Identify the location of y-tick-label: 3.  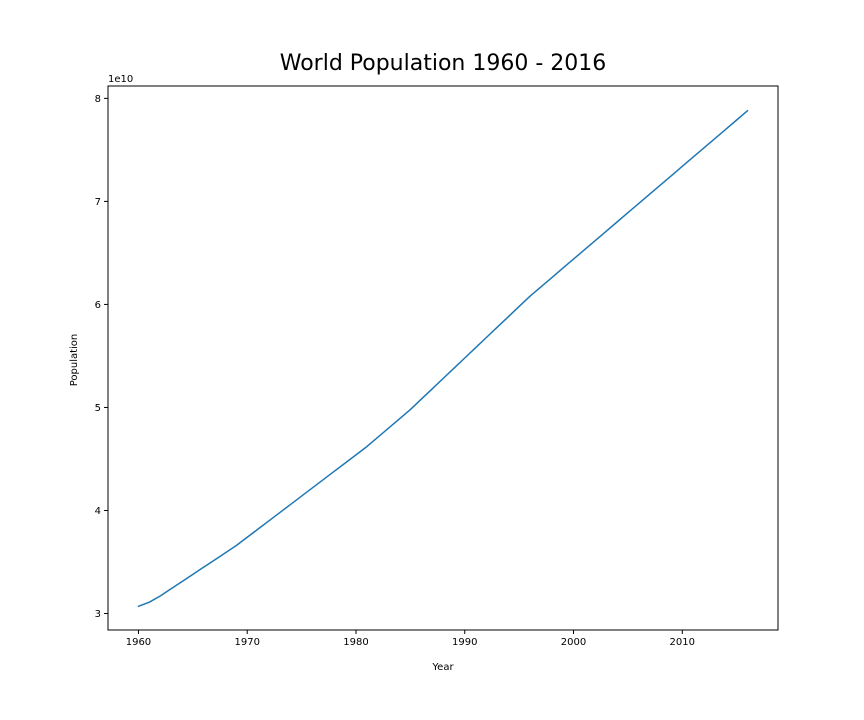
(98, 614).